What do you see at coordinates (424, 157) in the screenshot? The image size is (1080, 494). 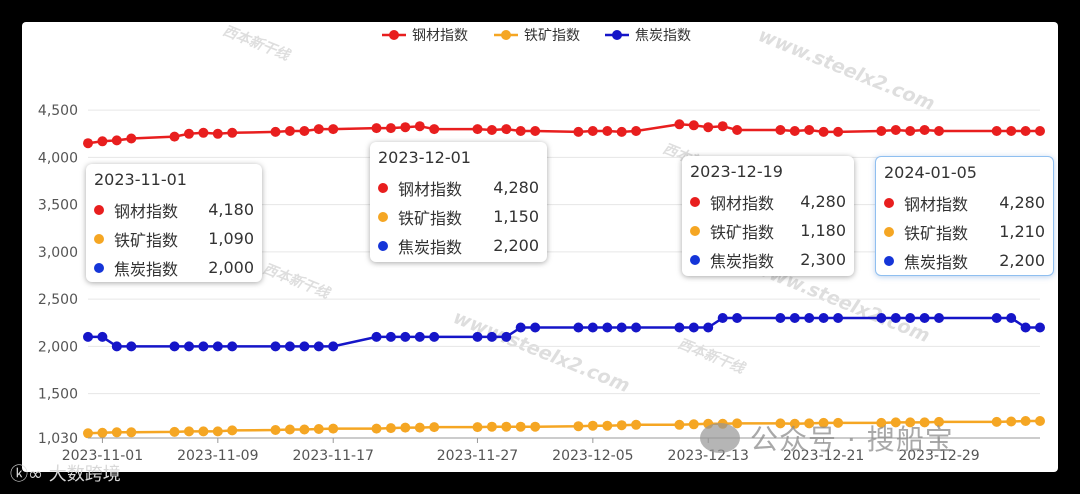 I see `tooltip-date: 2023-12-01` at bounding box center [424, 157].